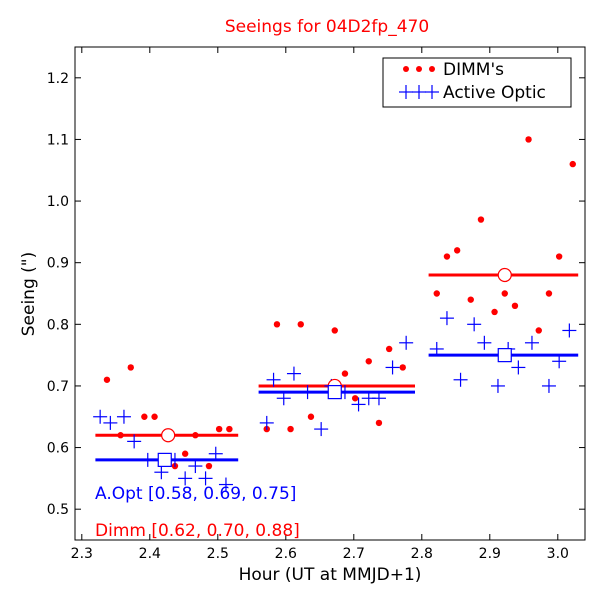 The image size is (600, 600). What do you see at coordinates (327, 27) in the screenshot?
I see `chart-title: Seeings for 04D2fp_470` at bounding box center [327, 27].